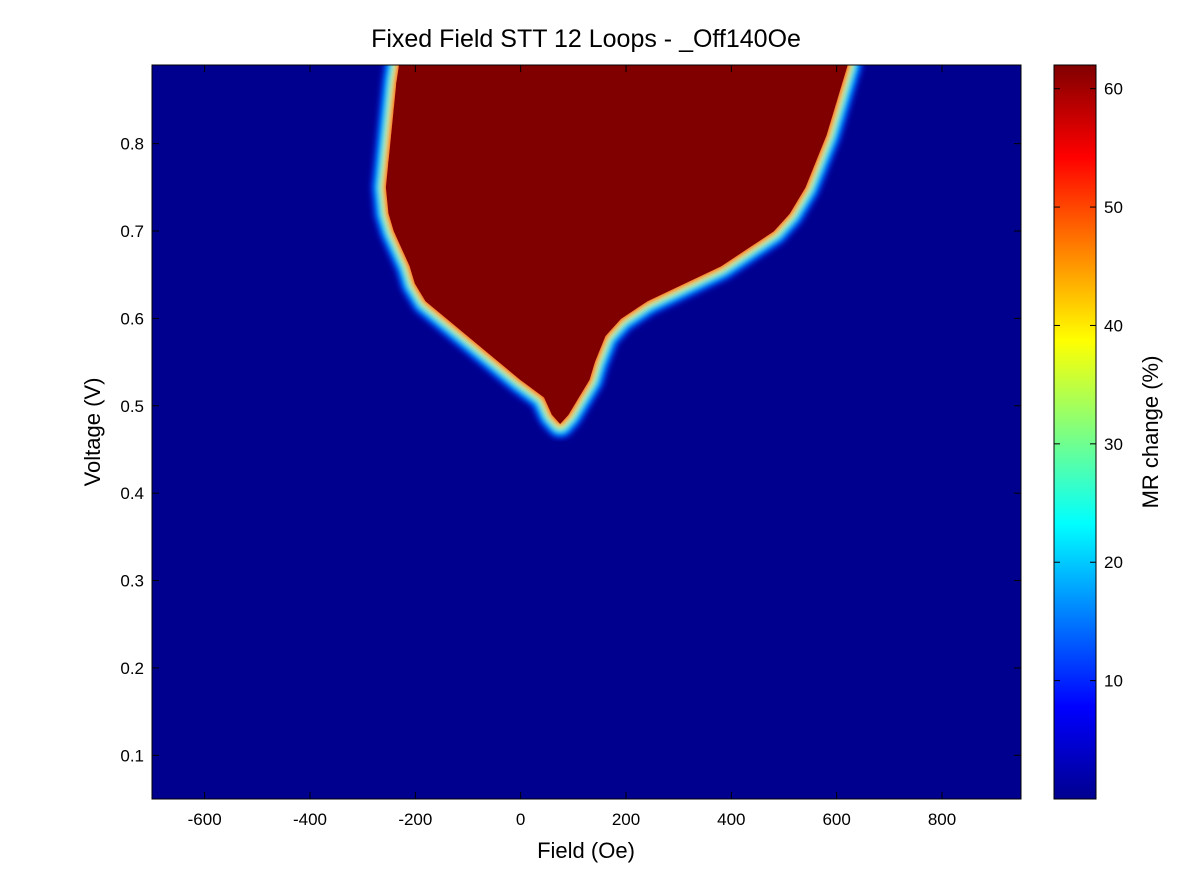  Describe the element at coordinates (132, 144) in the screenshot. I see `y-tick-label: 0.8` at that location.